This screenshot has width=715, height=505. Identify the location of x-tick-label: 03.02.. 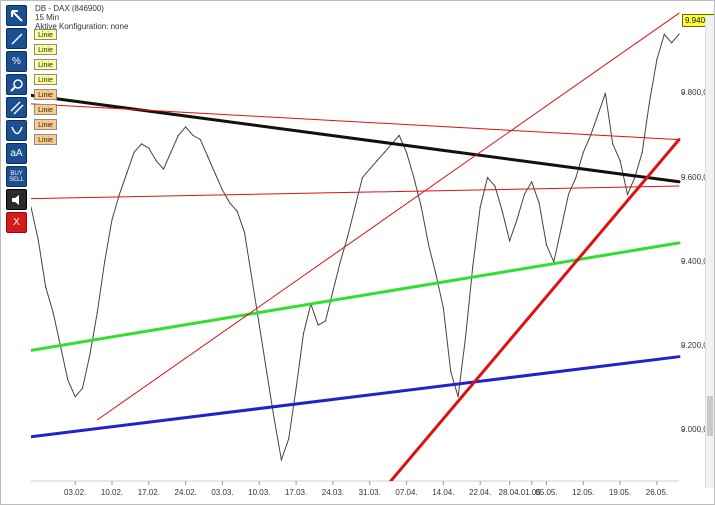
(75, 492).